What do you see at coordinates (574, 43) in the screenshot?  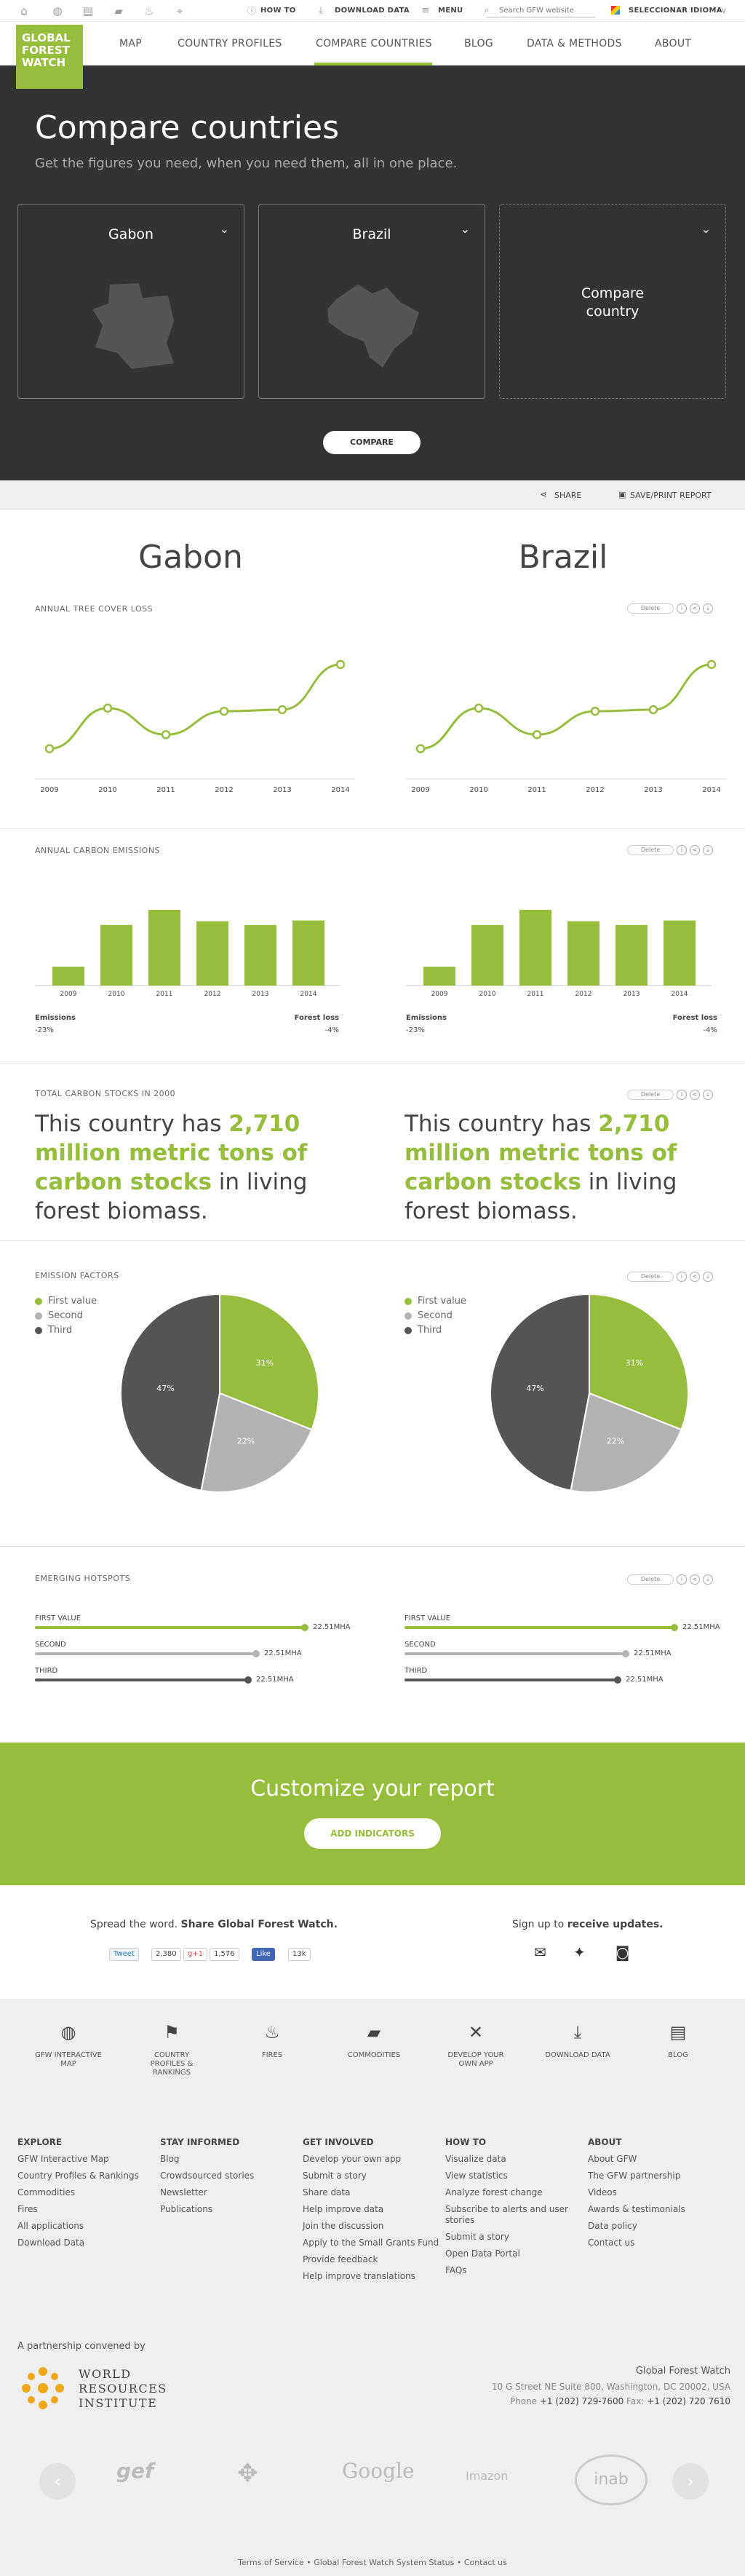 I see `nav-data-methods: DATA & METHODS` at bounding box center [574, 43].